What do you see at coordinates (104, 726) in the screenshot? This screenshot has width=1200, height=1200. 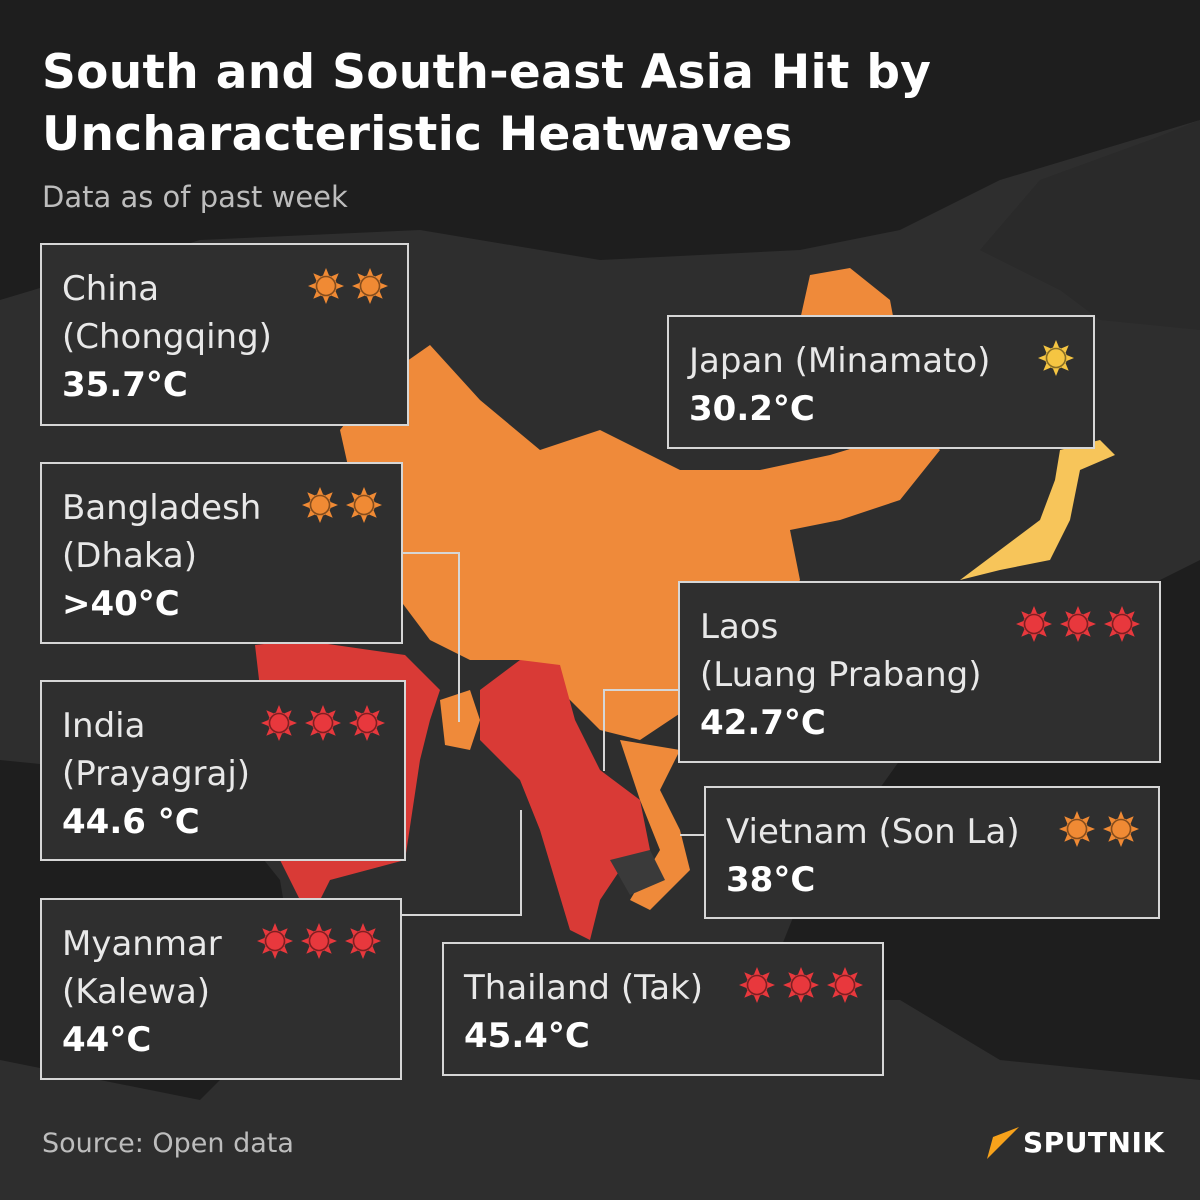 I see `country: India` at bounding box center [104, 726].